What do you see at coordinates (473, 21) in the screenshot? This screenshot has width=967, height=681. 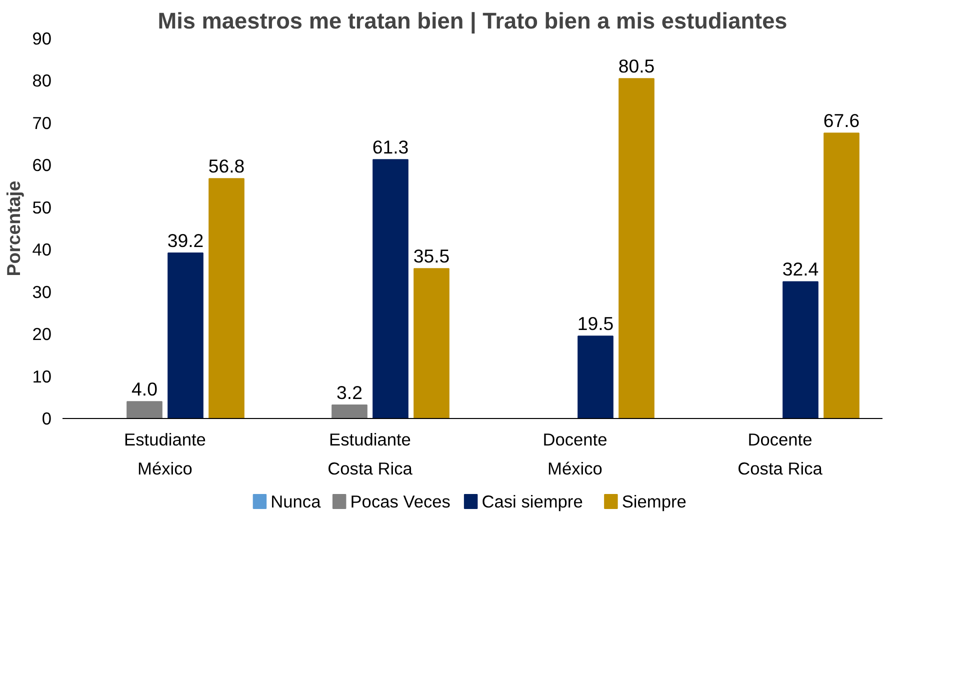 I see `chart-title: Mis maestros me tratan bien | Trato bien a mis estudiantes` at bounding box center [473, 21].